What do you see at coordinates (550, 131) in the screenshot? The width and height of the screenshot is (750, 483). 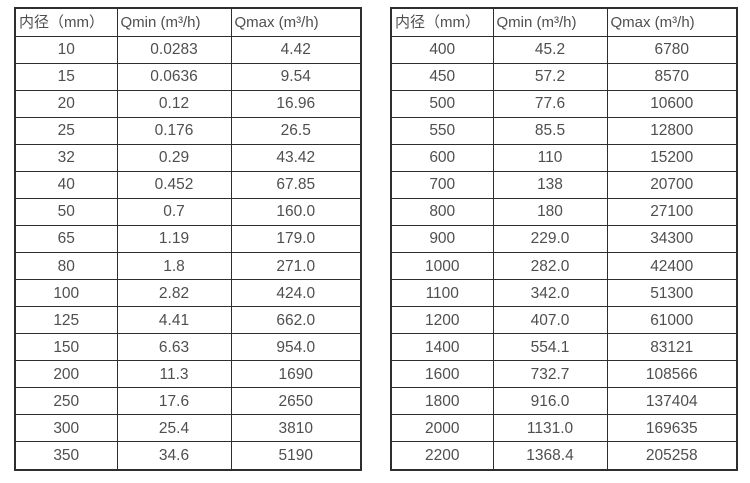 I see `cell: 85.5` at bounding box center [550, 131].